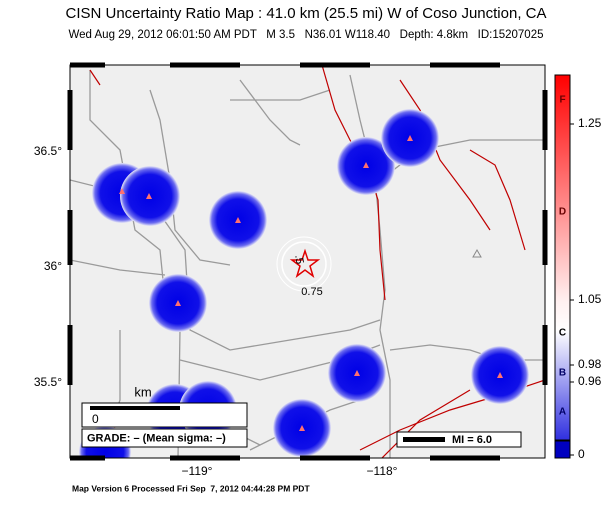 Image resolution: width=612 pixels, height=528 pixels. I want to click on contour, so click(304, 264).